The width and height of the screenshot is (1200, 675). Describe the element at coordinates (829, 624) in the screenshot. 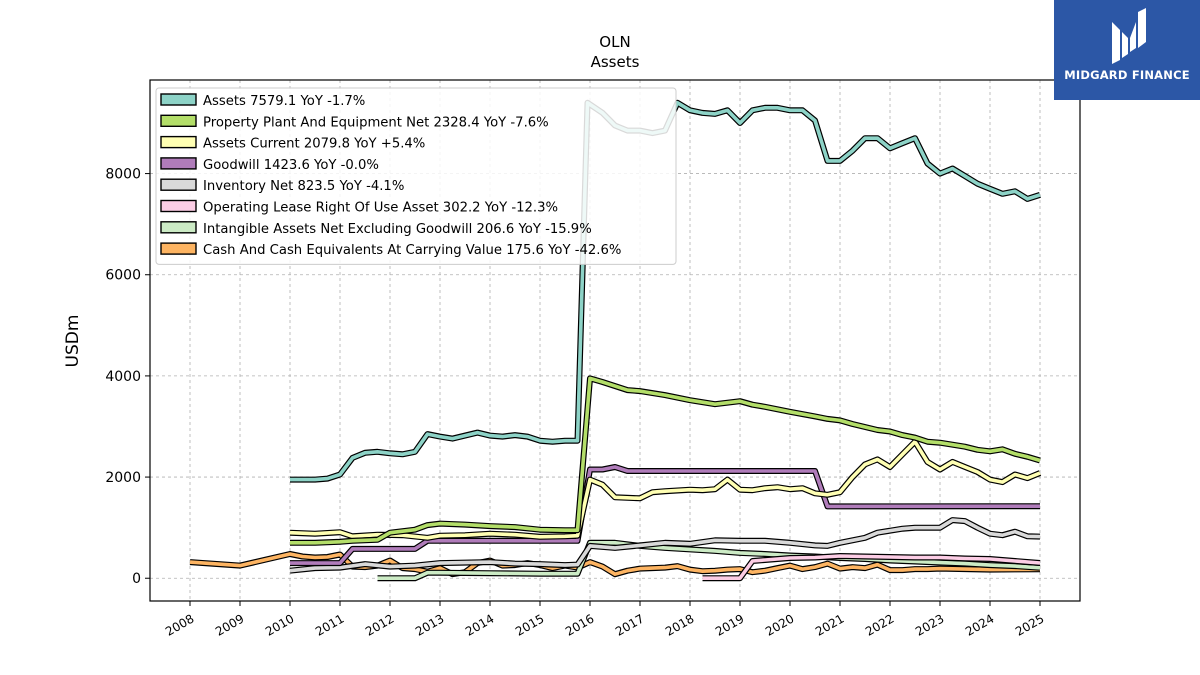

I see `x-tick-label: 2021` at that location.